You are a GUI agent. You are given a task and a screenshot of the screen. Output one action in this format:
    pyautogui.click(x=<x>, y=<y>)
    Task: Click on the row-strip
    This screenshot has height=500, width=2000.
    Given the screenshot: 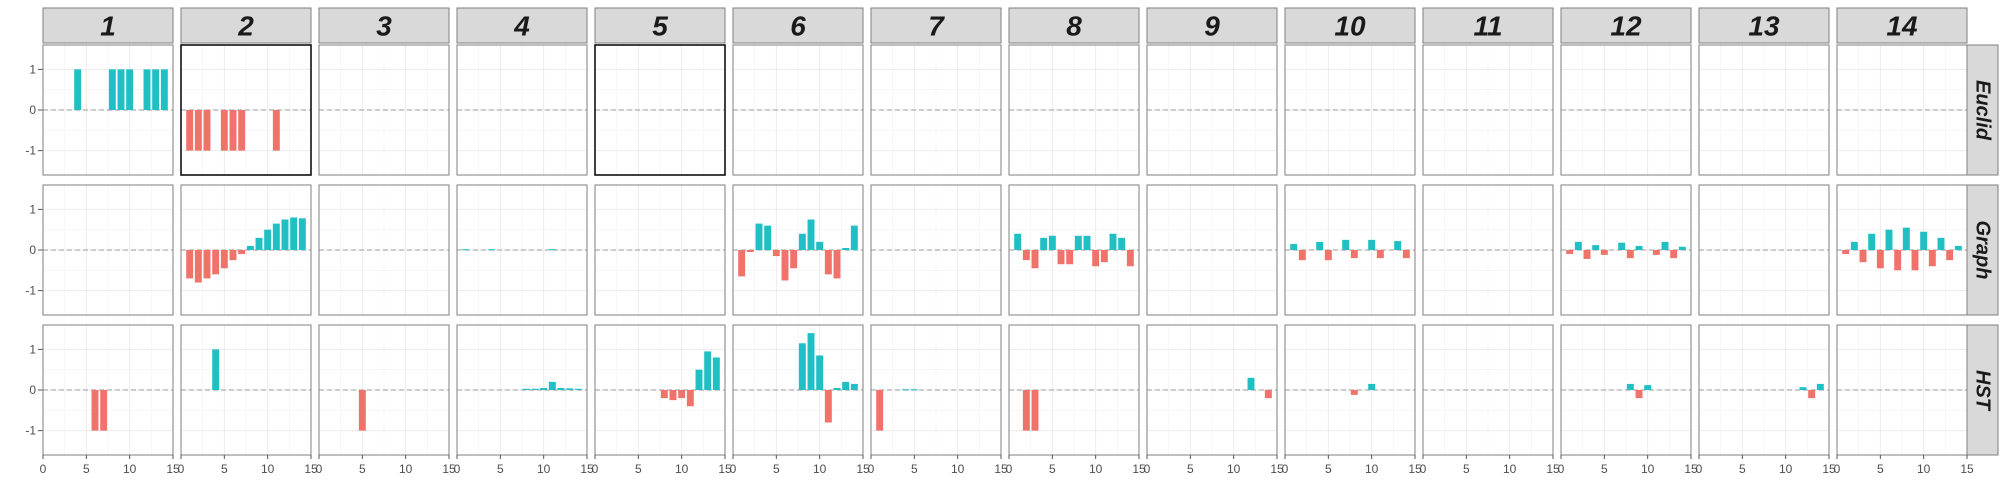 What is the action you would take?
    pyautogui.click(x=1982, y=110)
    